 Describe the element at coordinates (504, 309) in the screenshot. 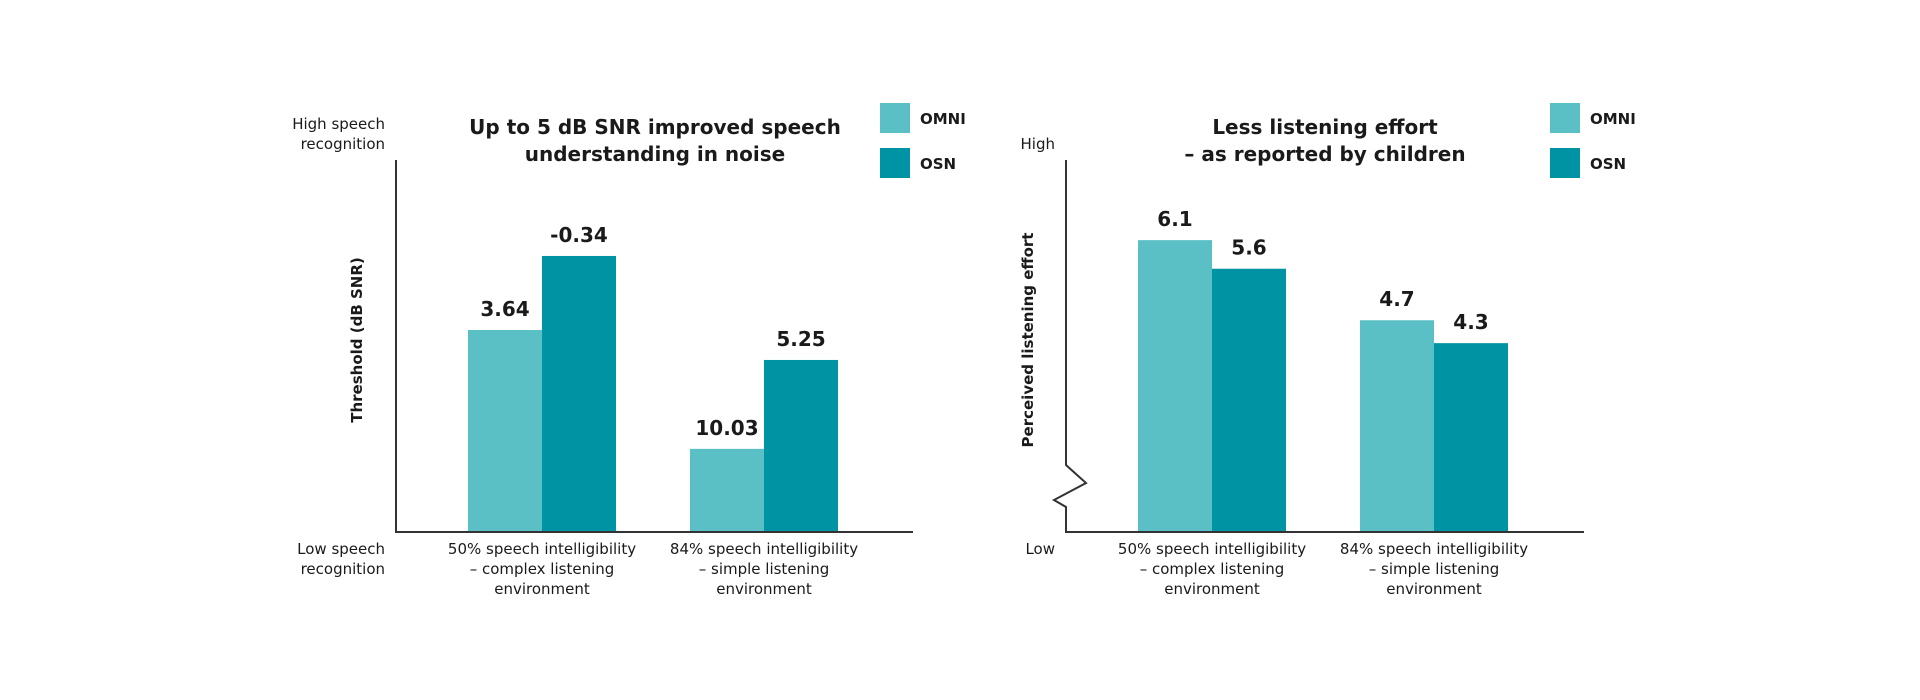

I see `data-label-omni-group-1: 3.64` at that location.